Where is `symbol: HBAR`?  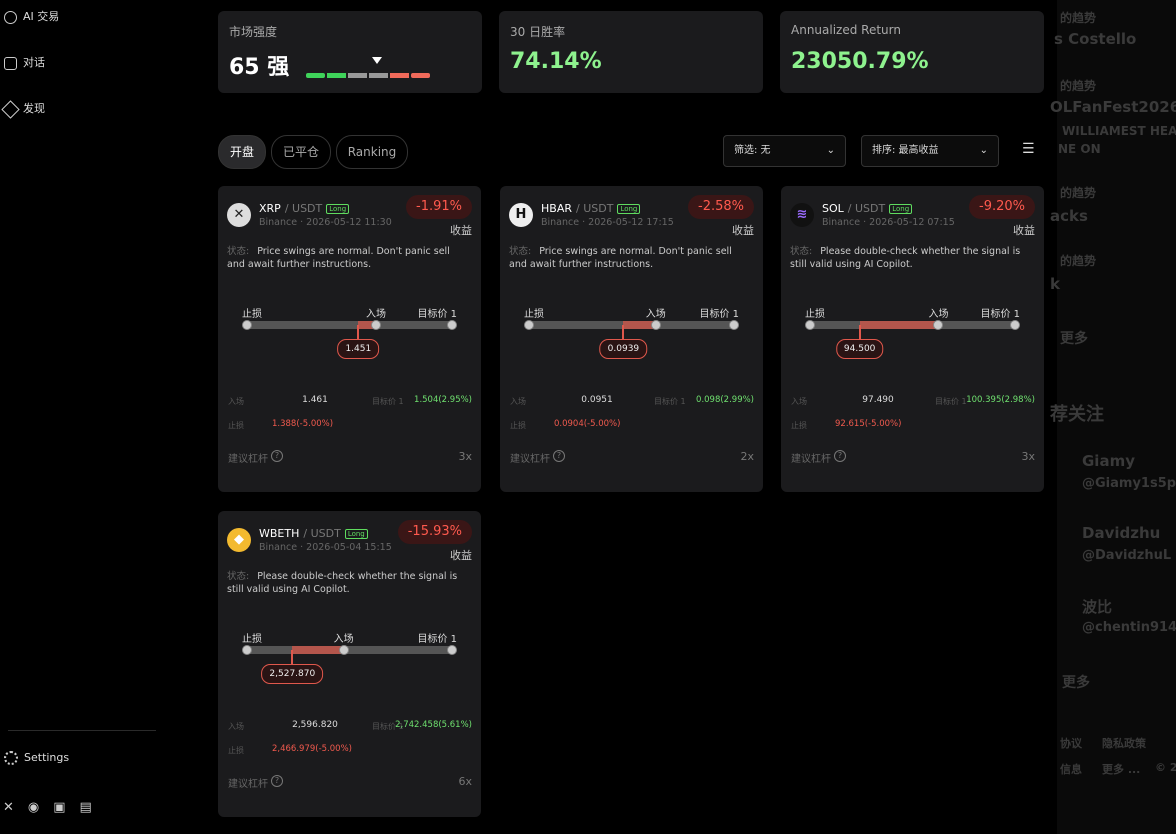 symbol: HBAR is located at coordinates (556, 208).